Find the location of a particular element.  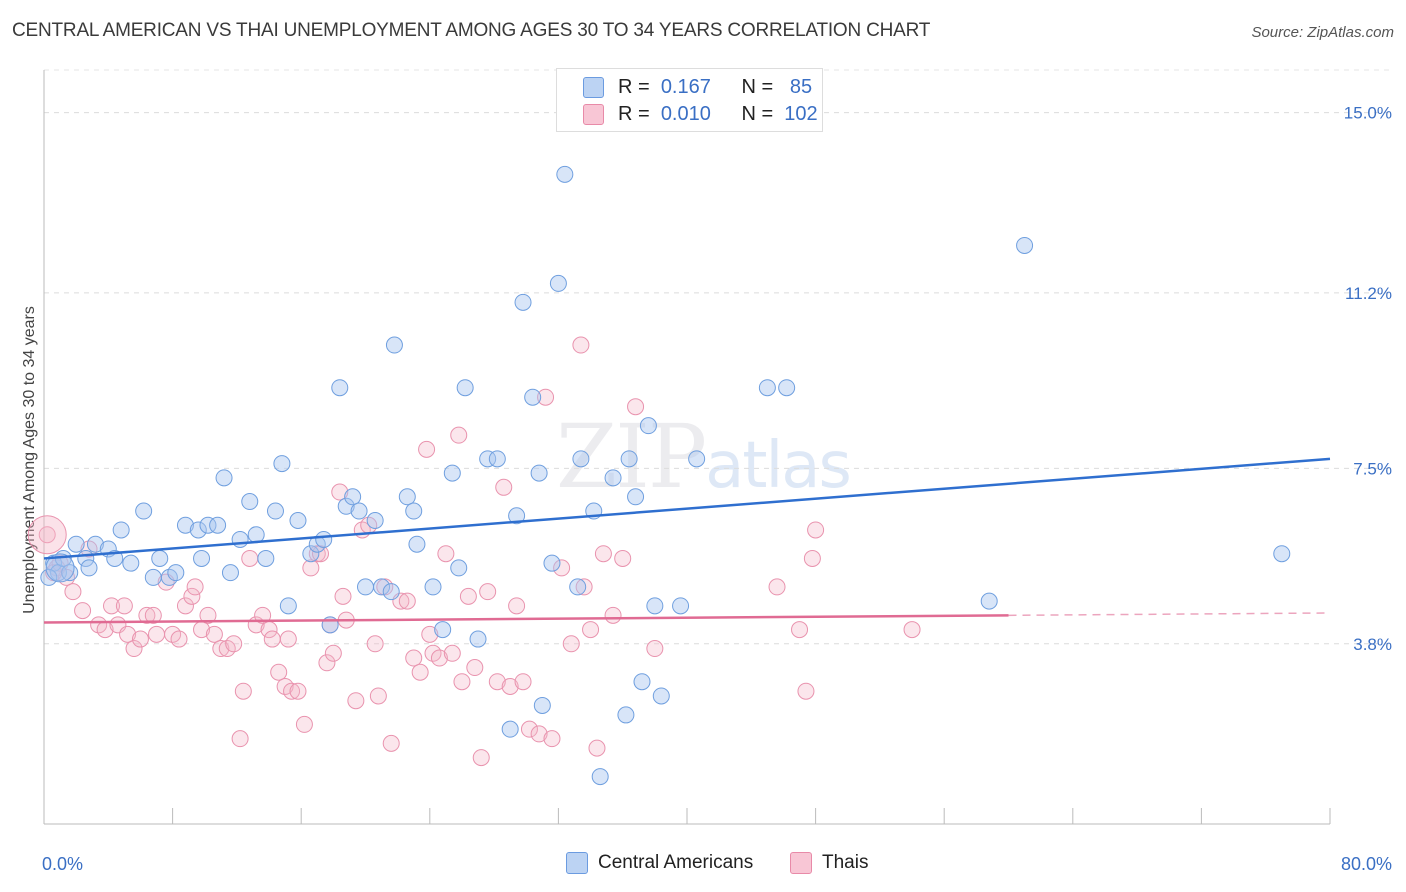

stats-legend: R = 0.167 N = 85 R = 0.010 N = 102 is located at coordinates (689, 100).